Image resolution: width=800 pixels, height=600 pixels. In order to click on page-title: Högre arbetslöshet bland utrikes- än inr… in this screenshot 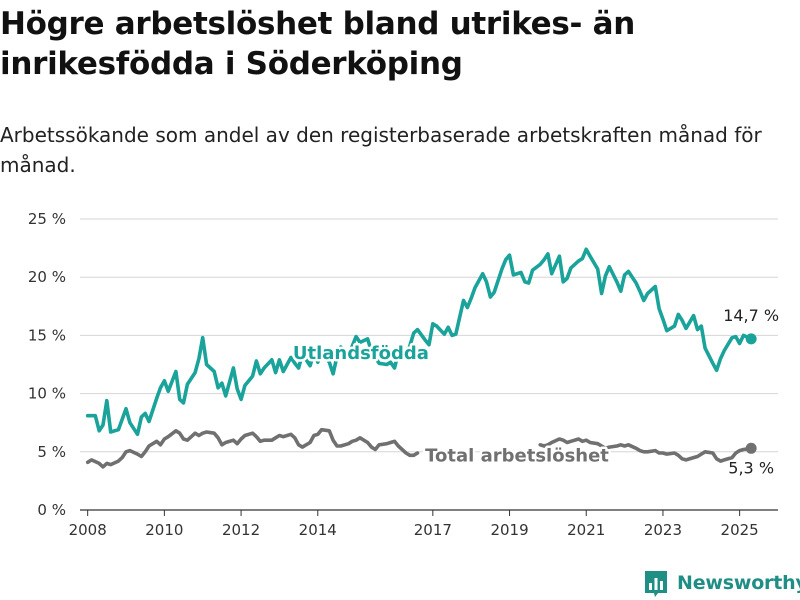, I will do `click(318, 44)`.